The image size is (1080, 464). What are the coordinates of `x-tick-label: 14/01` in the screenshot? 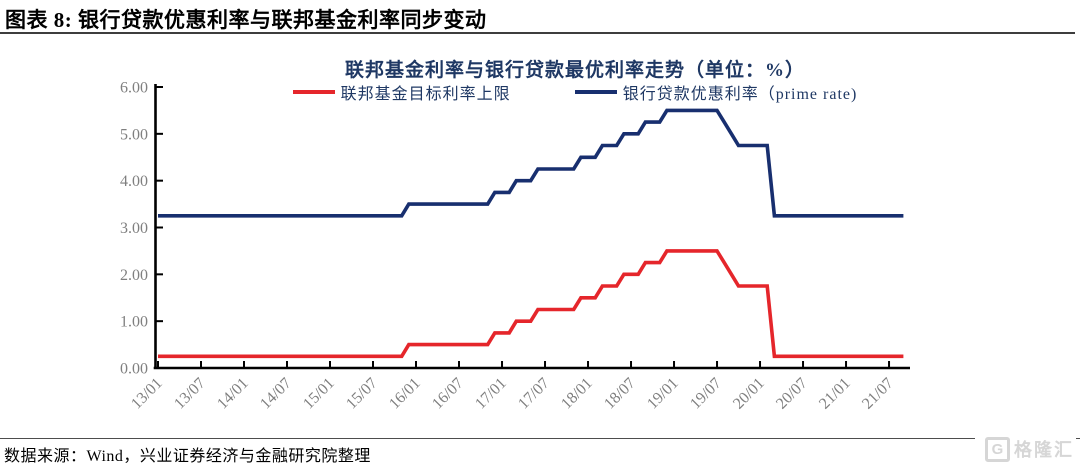 It's located at (233, 394).